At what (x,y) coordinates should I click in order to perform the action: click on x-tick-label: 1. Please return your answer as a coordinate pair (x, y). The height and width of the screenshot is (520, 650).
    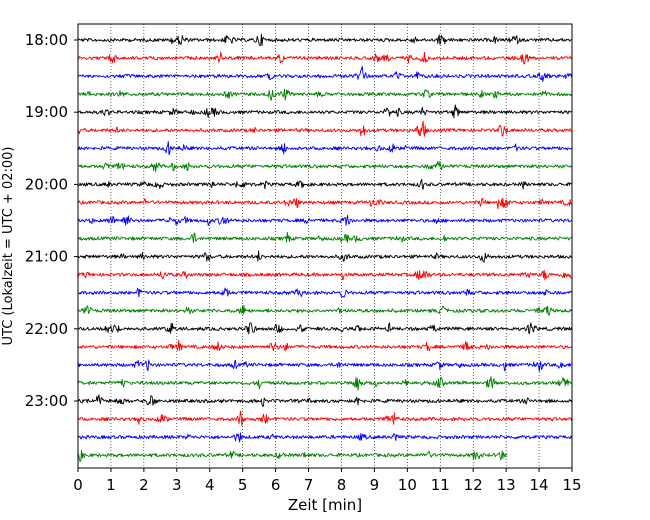
    Looking at the image, I should click on (111, 485).